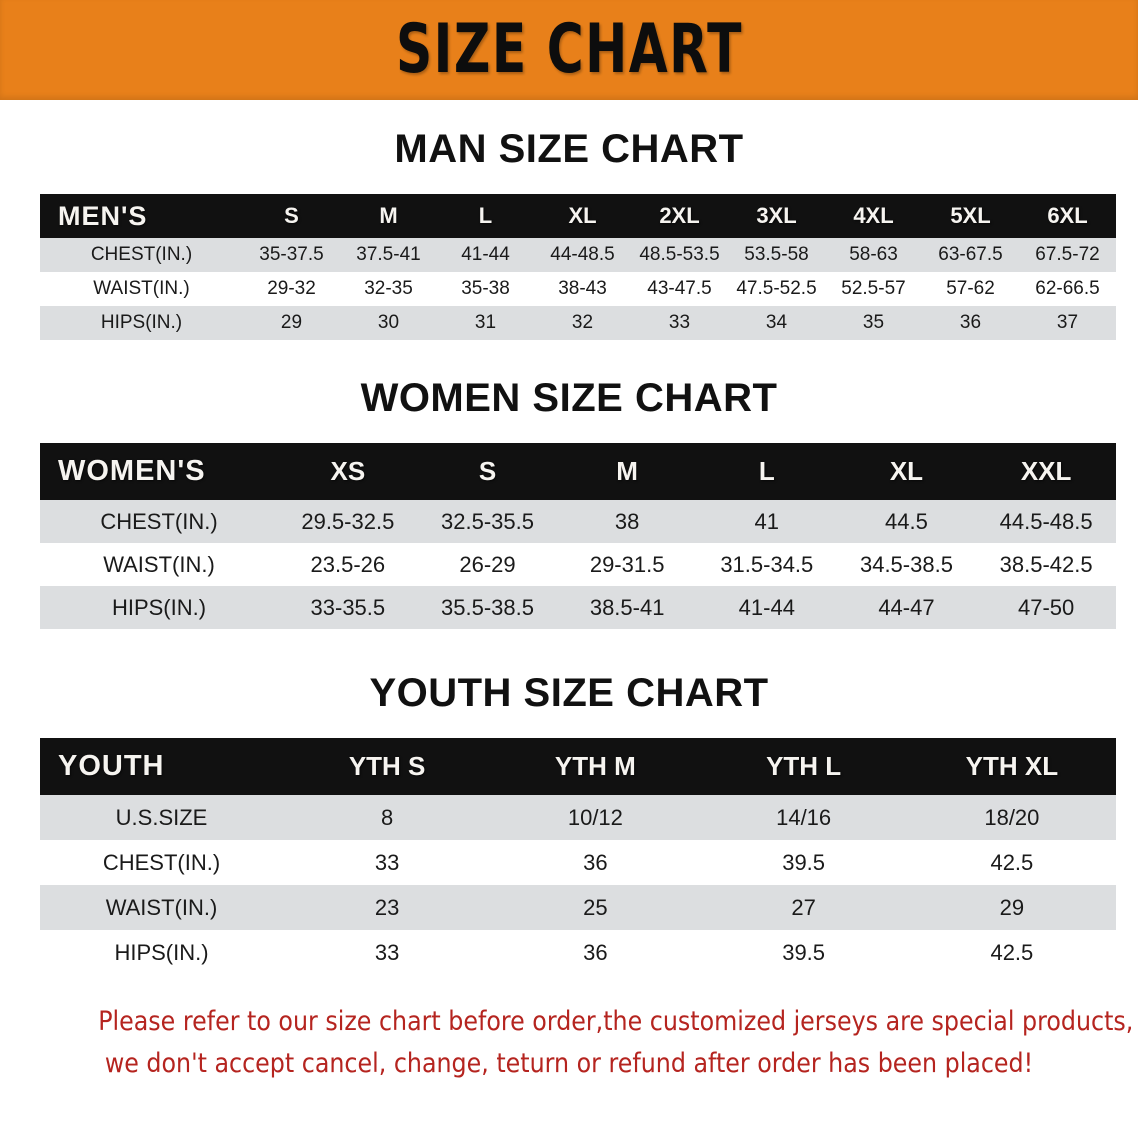 This screenshot has width=1138, height=1132. What do you see at coordinates (906, 607) in the screenshot?
I see `women-cell-r3-c5: 44-47` at bounding box center [906, 607].